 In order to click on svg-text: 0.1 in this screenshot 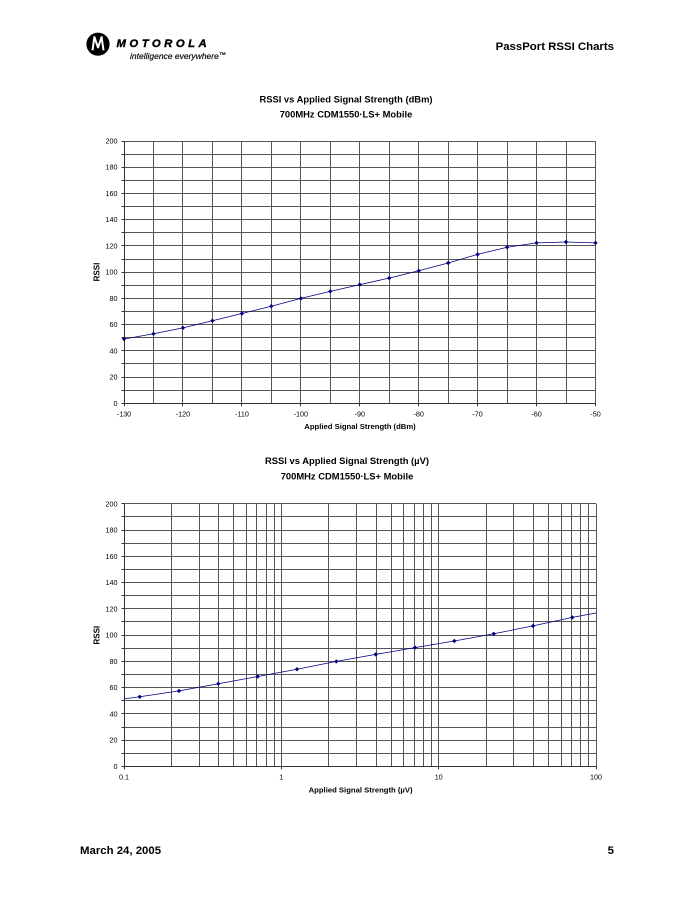, I will do `click(124, 777)`.